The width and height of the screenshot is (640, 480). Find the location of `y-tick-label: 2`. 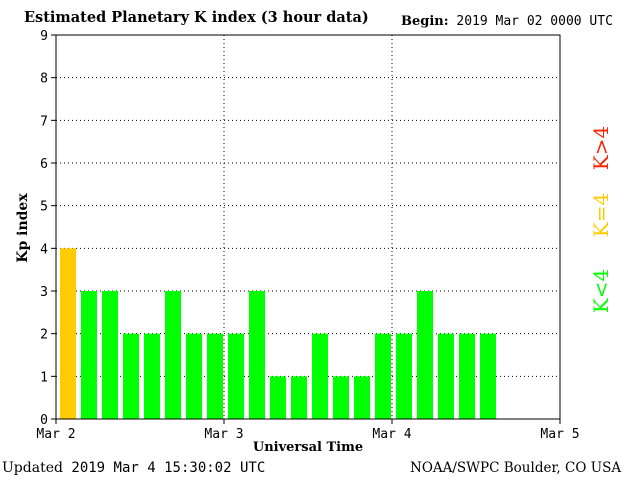

y-tick-label: 2 is located at coordinates (44, 335).